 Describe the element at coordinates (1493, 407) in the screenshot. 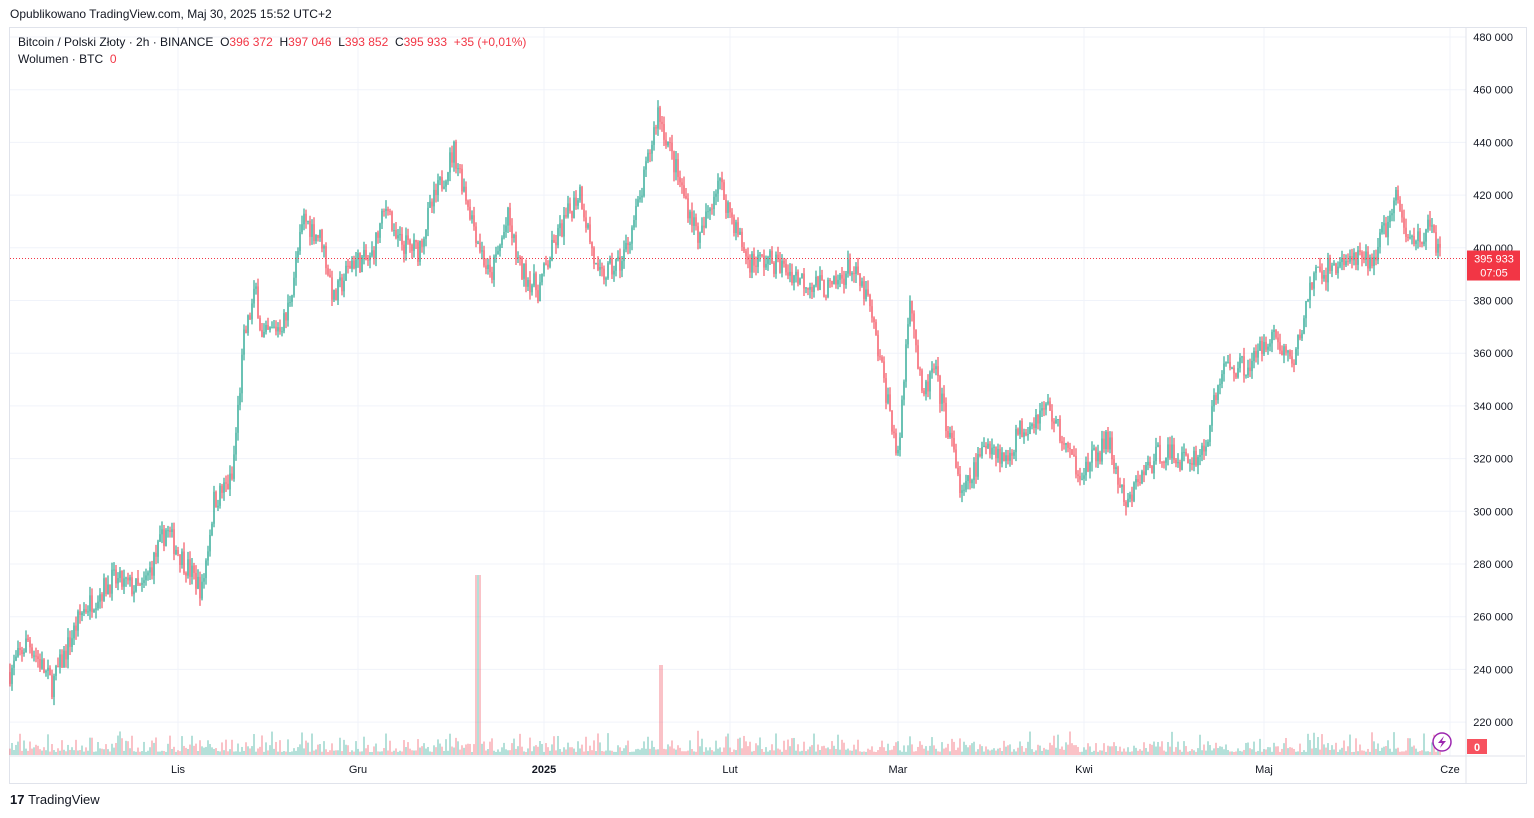

I see `y-tick-label: 340 000` at that location.